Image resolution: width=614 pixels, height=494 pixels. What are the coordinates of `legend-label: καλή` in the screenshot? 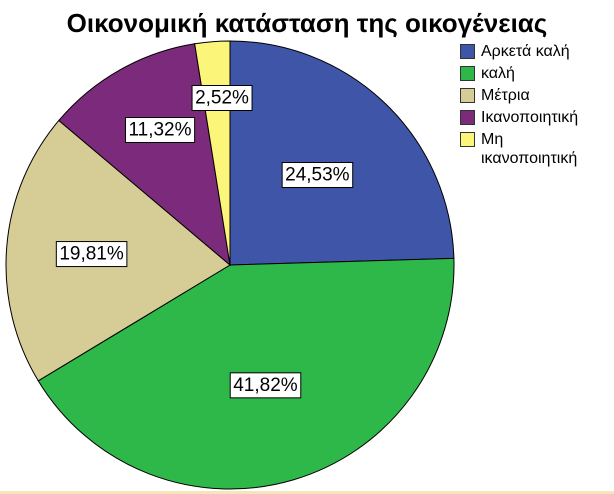 It's located at (498, 73).